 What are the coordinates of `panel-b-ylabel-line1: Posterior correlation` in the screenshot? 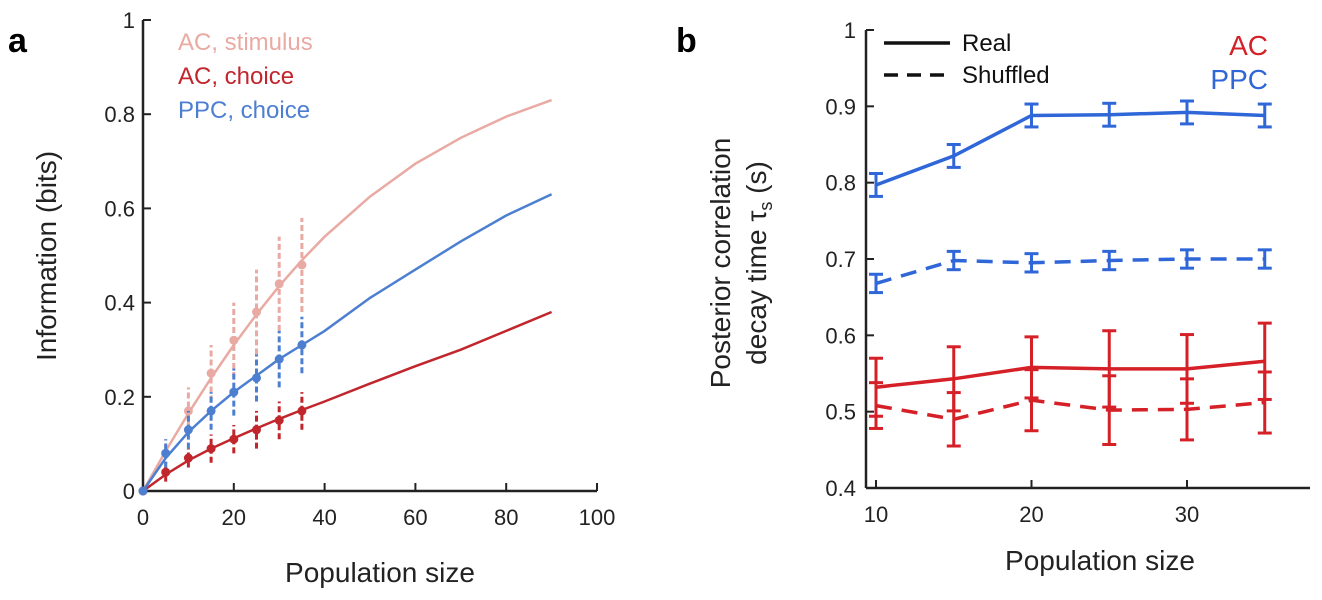 It's located at (720, 263).